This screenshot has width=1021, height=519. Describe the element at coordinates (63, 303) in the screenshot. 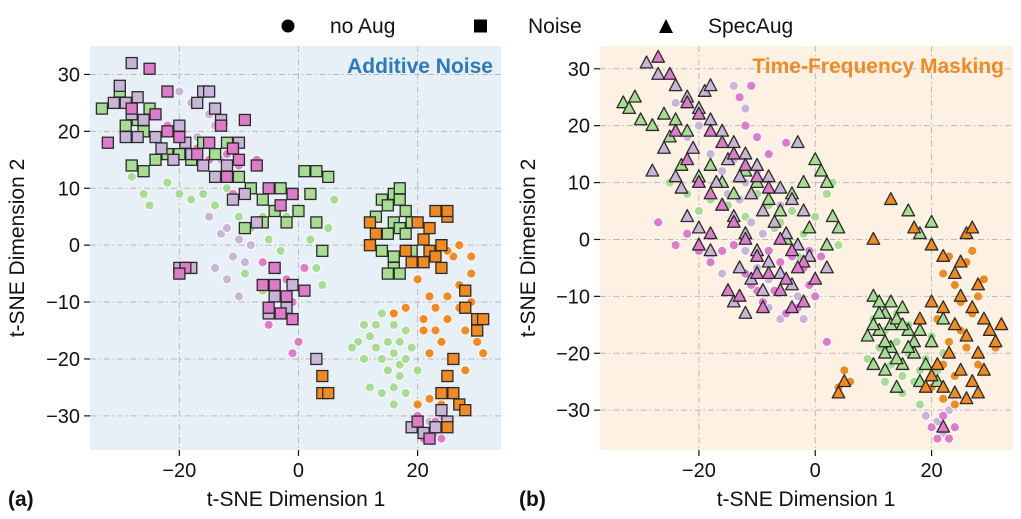

I see `panel-a-ytick-label: −10` at that location.